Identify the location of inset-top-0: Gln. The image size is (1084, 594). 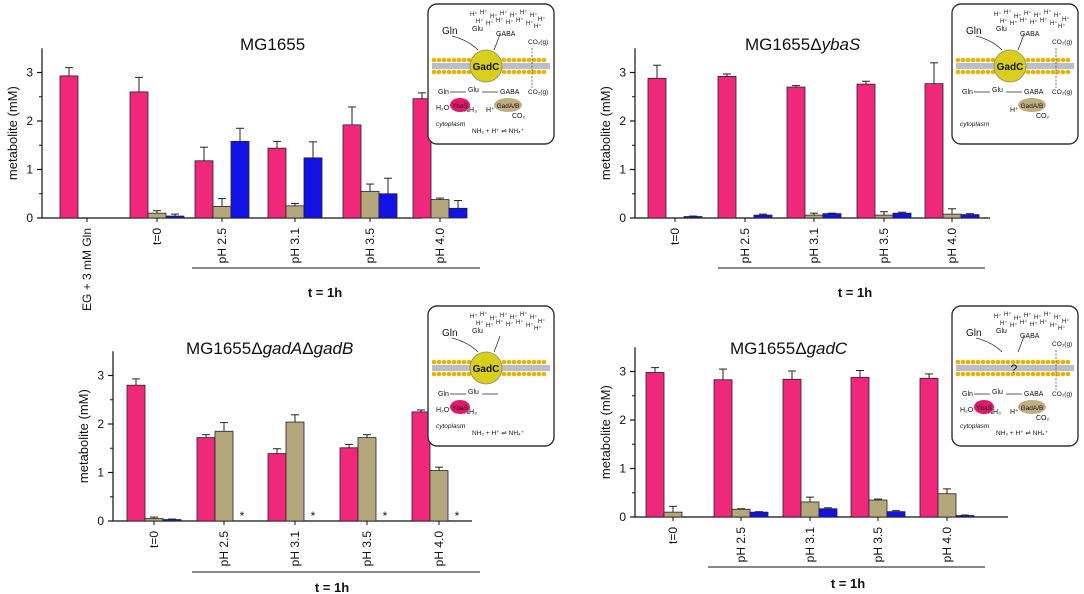
(450, 333).